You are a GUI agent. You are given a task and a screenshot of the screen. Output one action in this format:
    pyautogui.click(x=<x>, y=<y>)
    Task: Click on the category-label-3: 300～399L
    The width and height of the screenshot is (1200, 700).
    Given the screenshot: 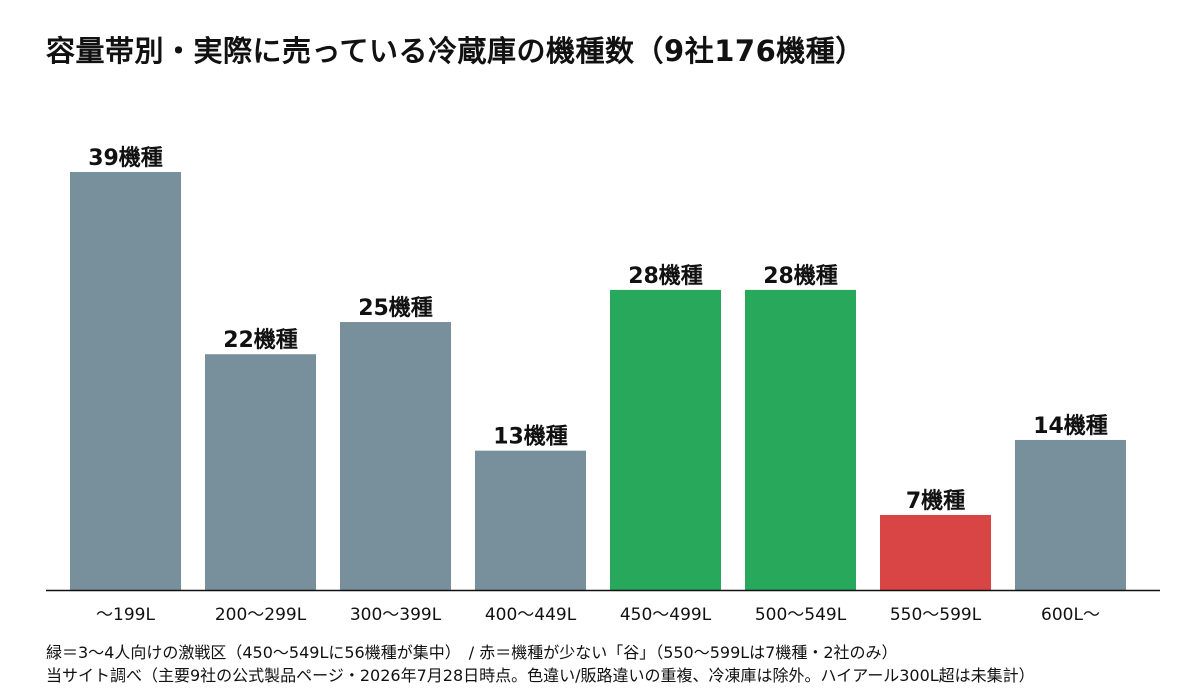 What is the action you would take?
    pyautogui.click(x=396, y=615)
    